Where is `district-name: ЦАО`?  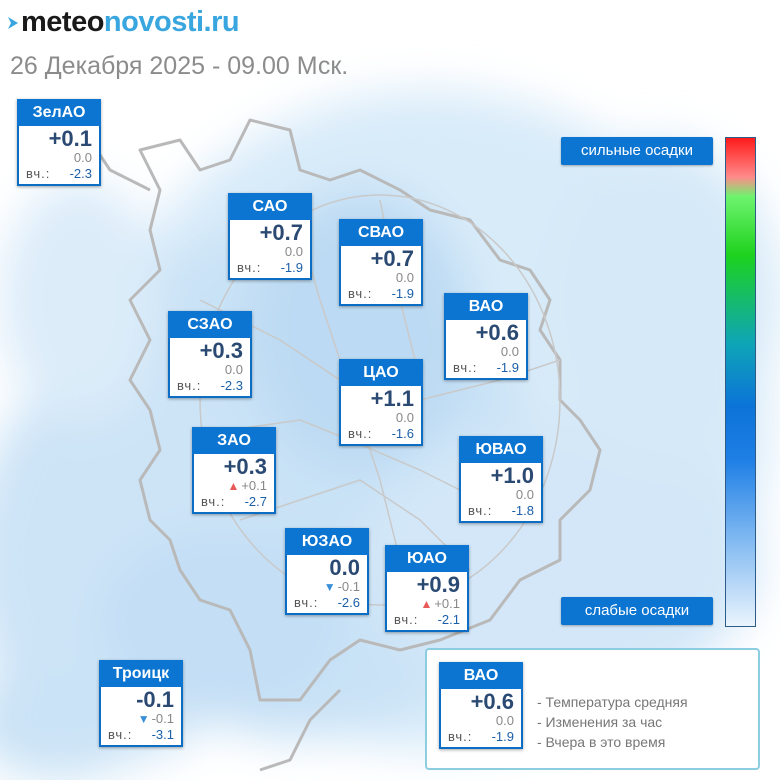 district-name: ЦАО is located at coordinates (381, 372).